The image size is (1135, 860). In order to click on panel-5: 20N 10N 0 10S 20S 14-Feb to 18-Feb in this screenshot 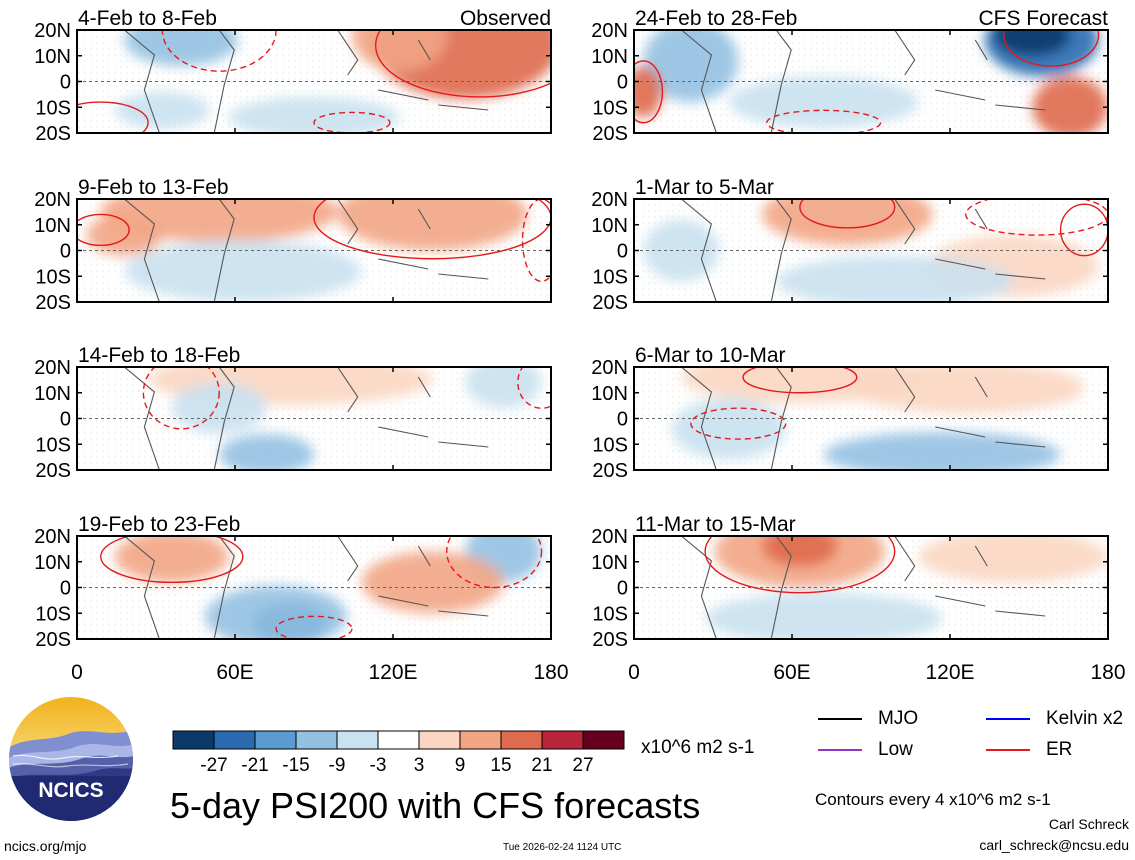, I will do `click(293, 413)`.